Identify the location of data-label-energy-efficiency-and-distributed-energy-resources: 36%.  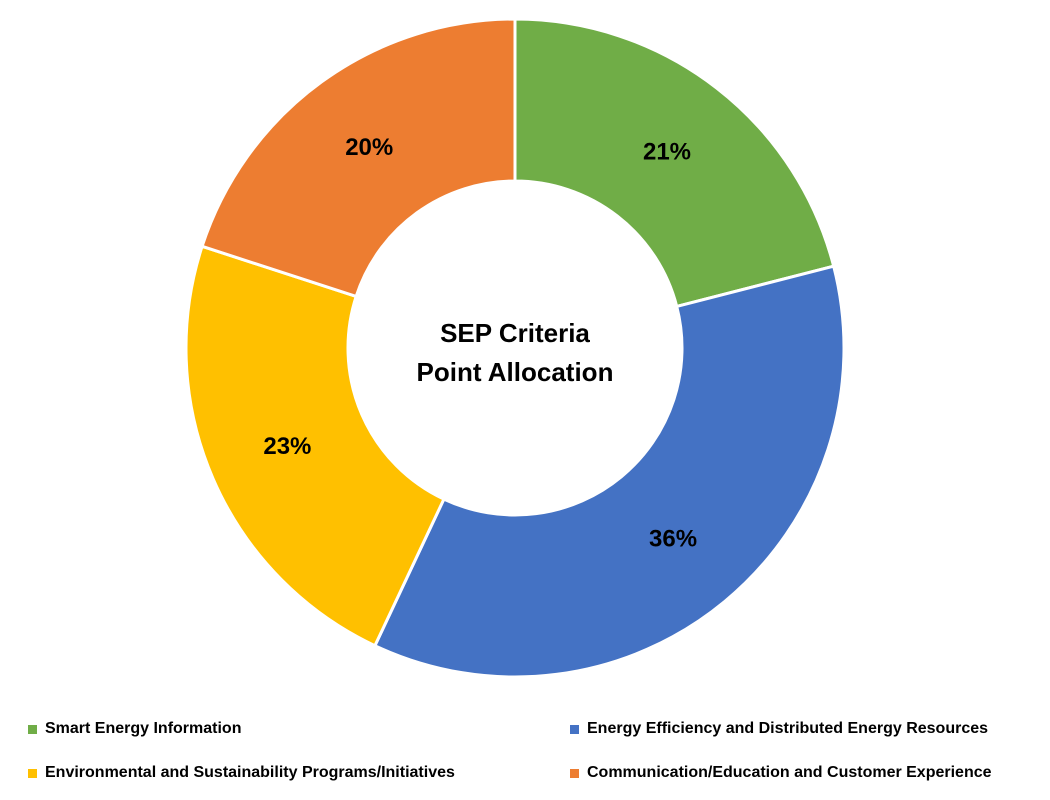
(673, 539).